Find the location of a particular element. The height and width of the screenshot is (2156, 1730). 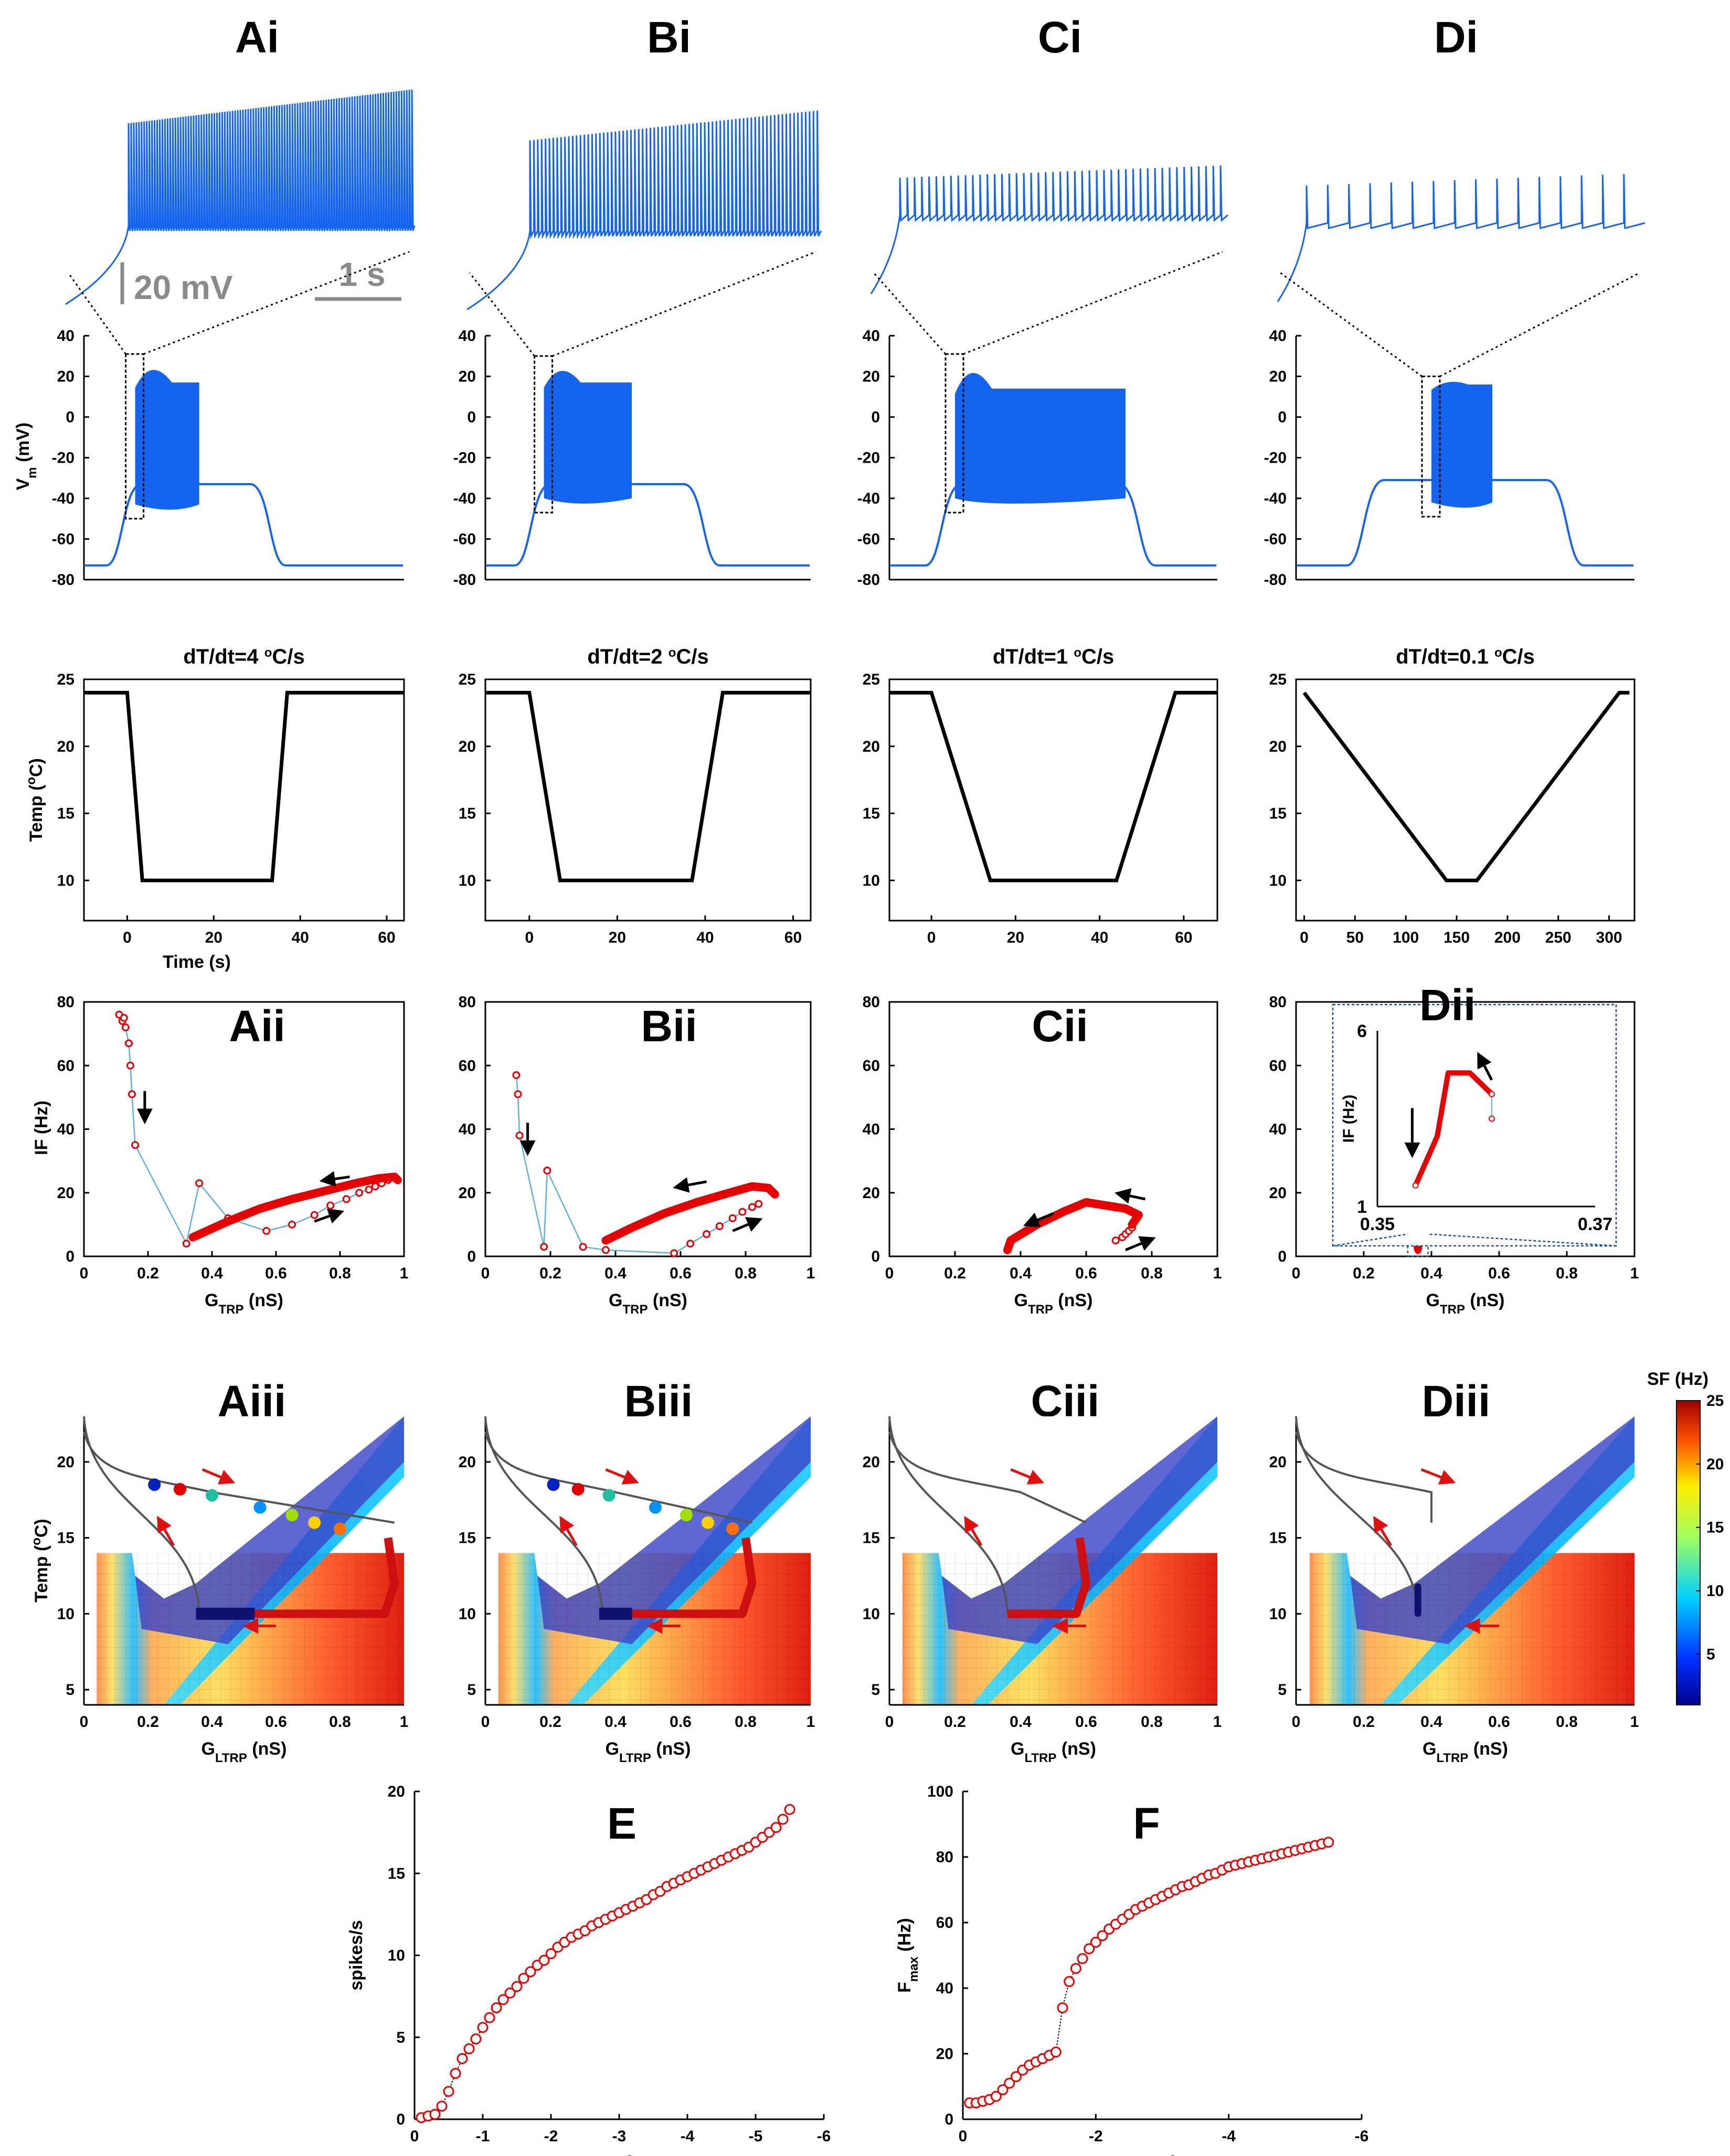

vm-burst-fill is located at coordinates (588, 437).